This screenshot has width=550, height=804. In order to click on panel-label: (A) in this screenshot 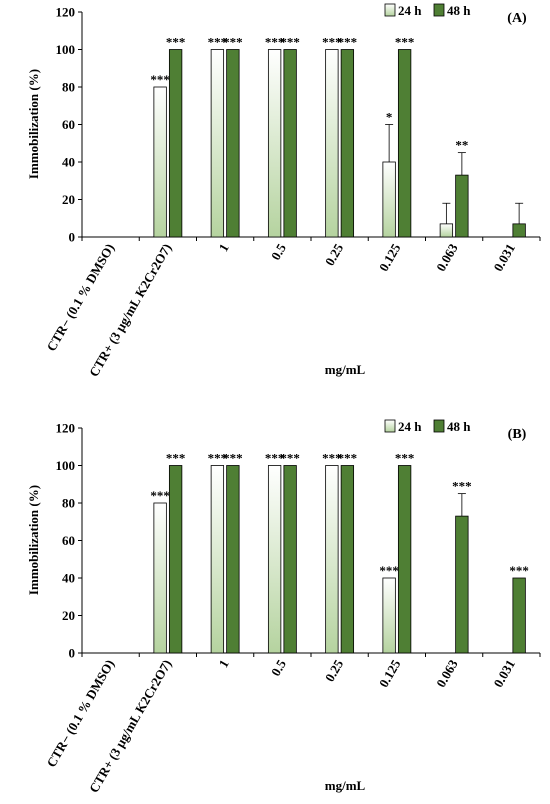, I will do `click(517, 18)`.